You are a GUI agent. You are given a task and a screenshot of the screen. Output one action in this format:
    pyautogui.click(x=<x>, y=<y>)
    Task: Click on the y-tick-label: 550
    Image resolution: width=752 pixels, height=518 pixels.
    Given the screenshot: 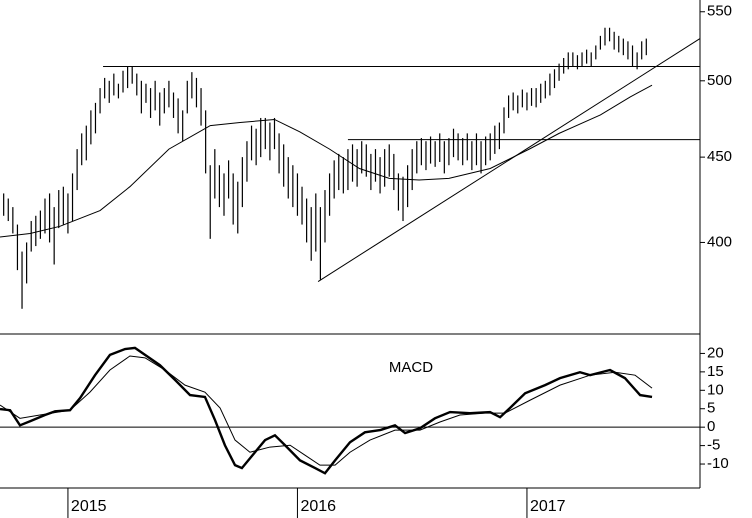 What is the action you would take?
    pyautogui.click(x=719, y=11)
    